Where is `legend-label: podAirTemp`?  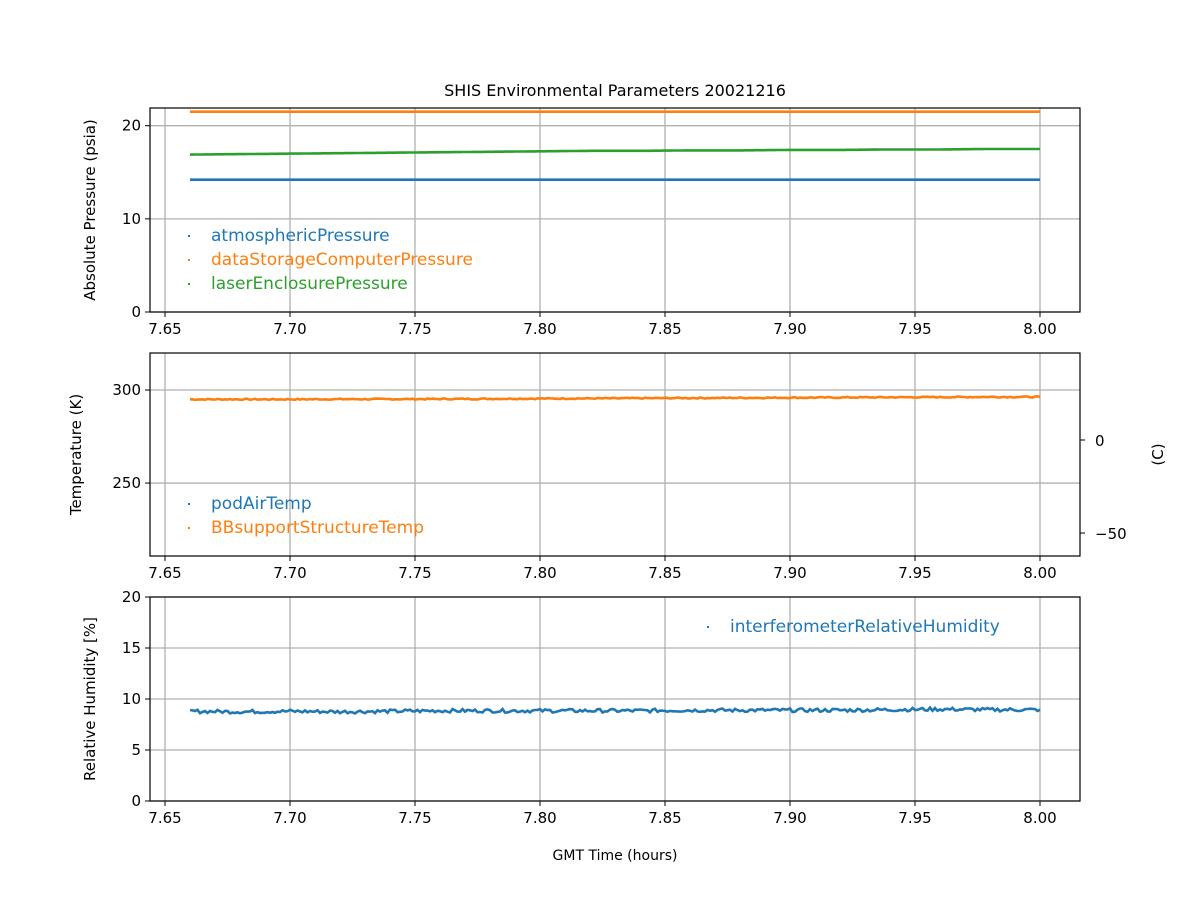
legend-label: podAirTemp is located at coordinates (261, 504).